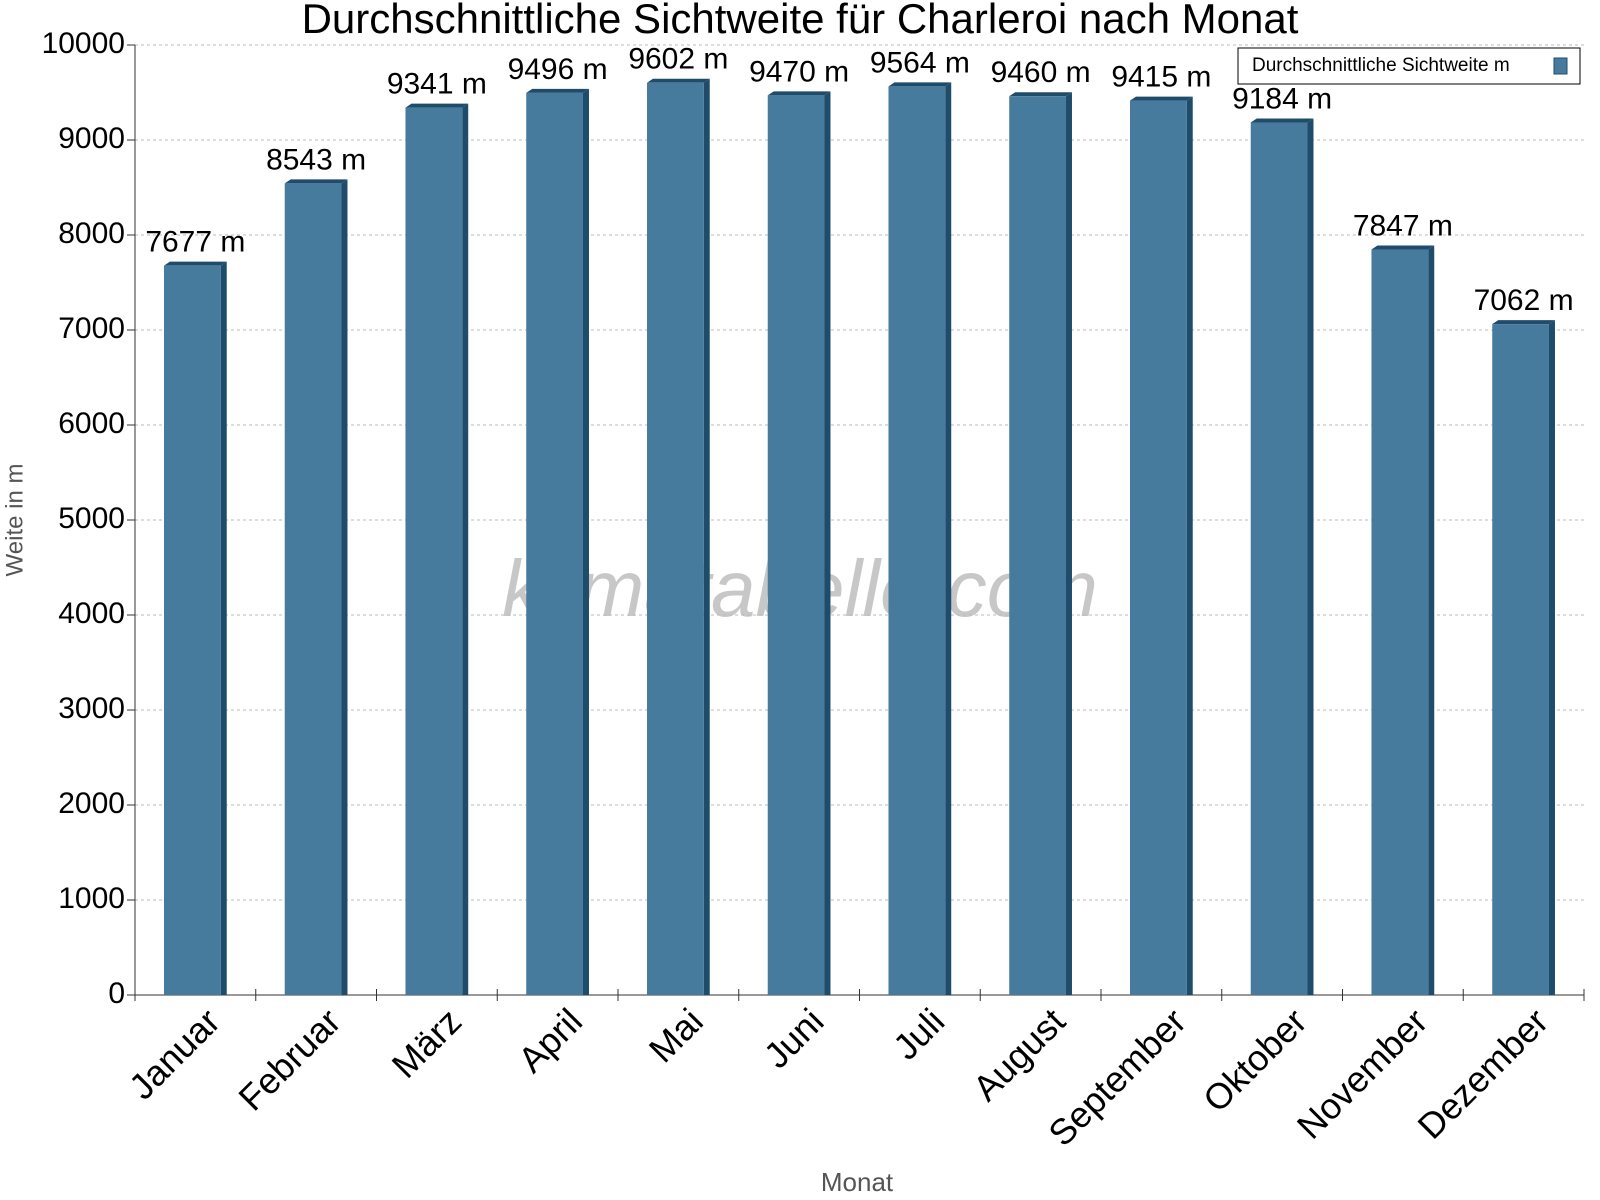 This screenshot has height=1200, width=1600. What do you see at coordinates (91, 233) in the screenshot?
I see `y-tick-label: 8000` at bounding box center [91, 233].